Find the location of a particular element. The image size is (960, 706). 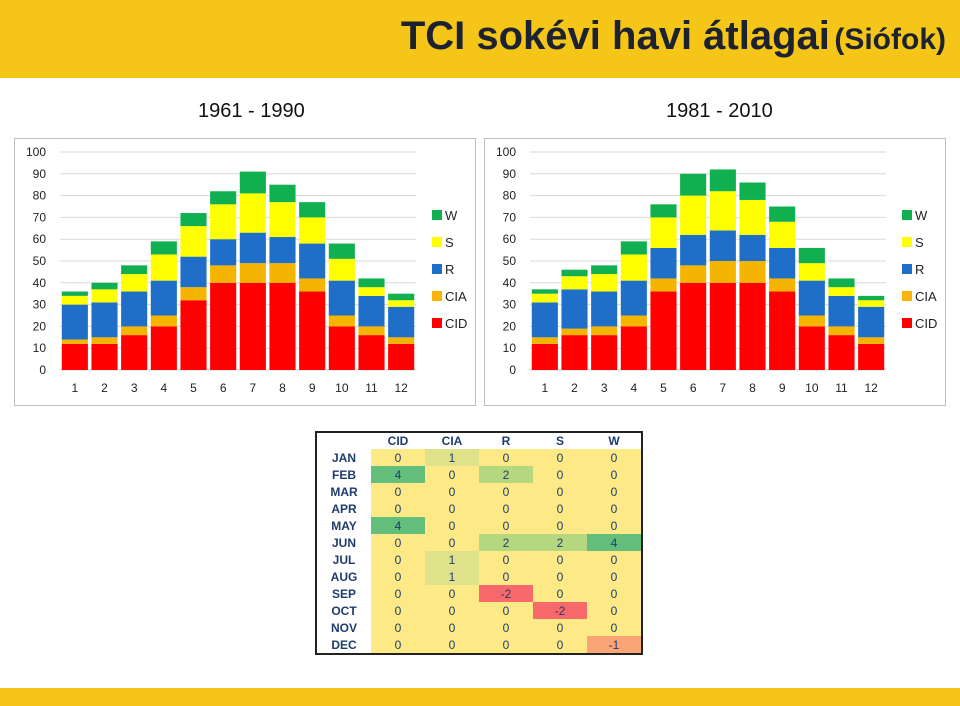

x-tick-label: 11 is located at coordinates (371, 388).